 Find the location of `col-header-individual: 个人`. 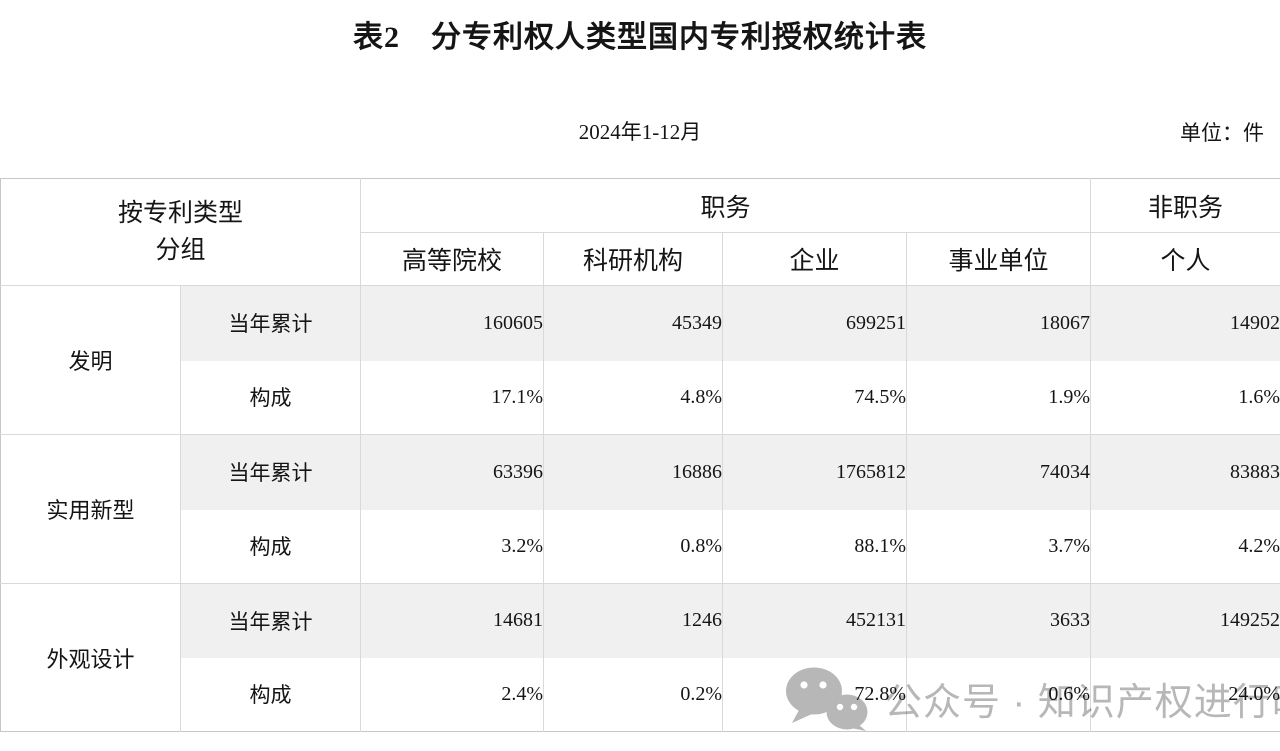

col-header-individual: 个人 is located at coordinates (1185, 259).